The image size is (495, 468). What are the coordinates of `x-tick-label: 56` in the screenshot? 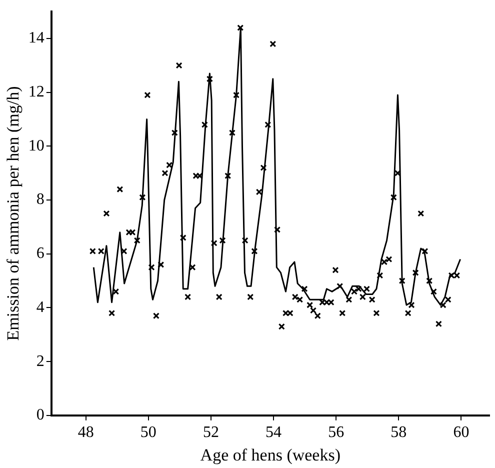 It's located at (336, 433).